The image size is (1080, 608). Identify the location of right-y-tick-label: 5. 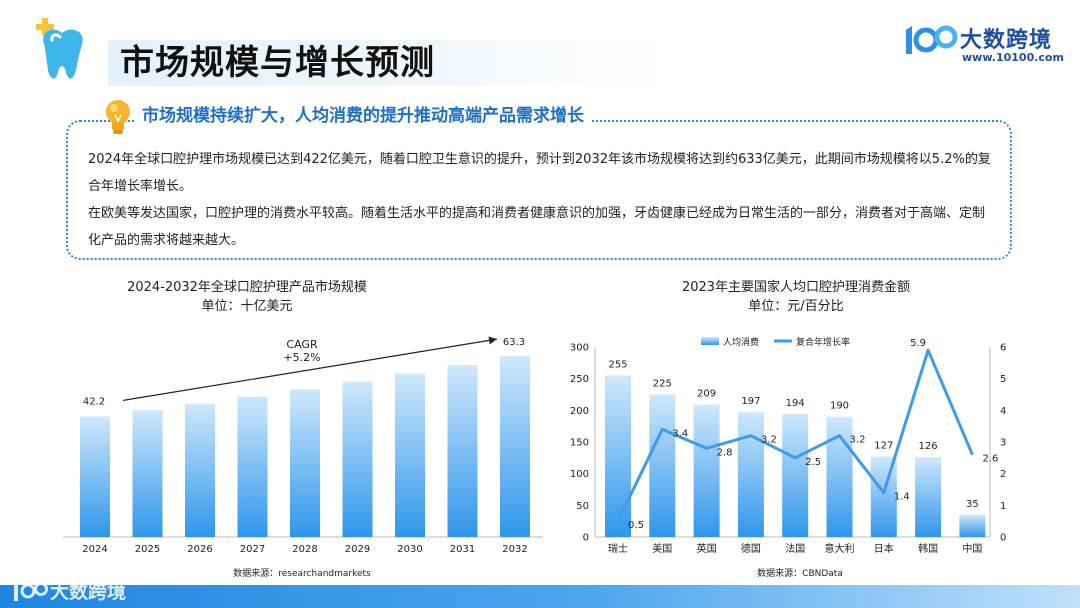
(1003, 379).